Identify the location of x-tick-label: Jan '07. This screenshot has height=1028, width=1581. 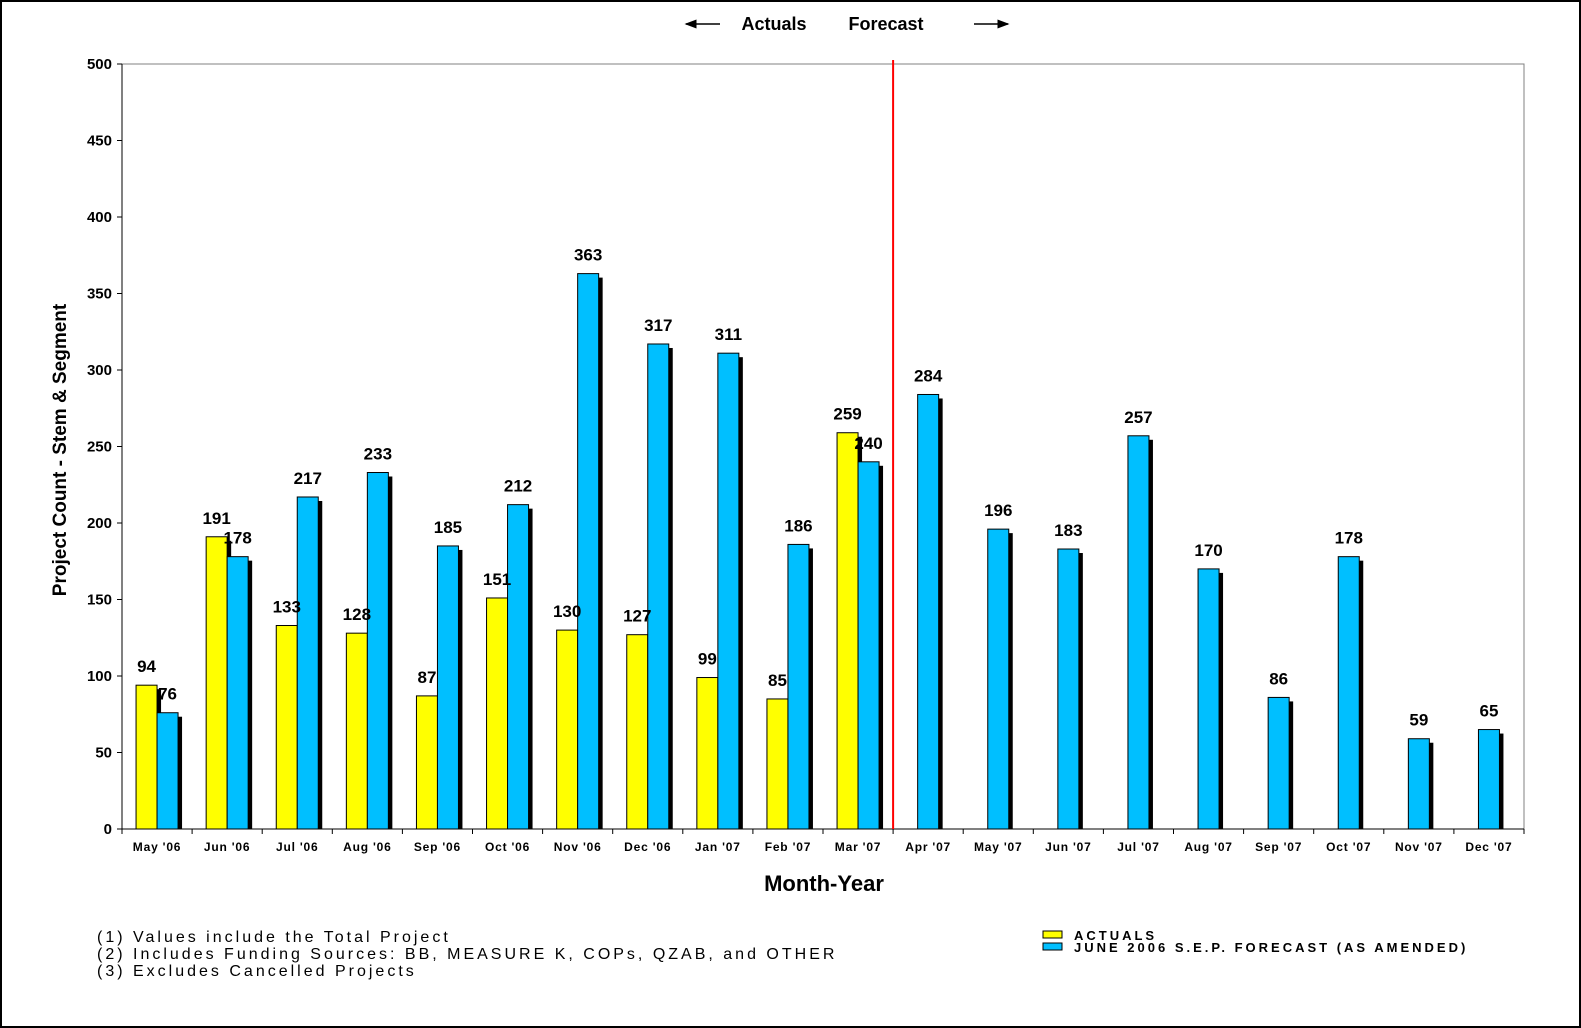
(718, 847).